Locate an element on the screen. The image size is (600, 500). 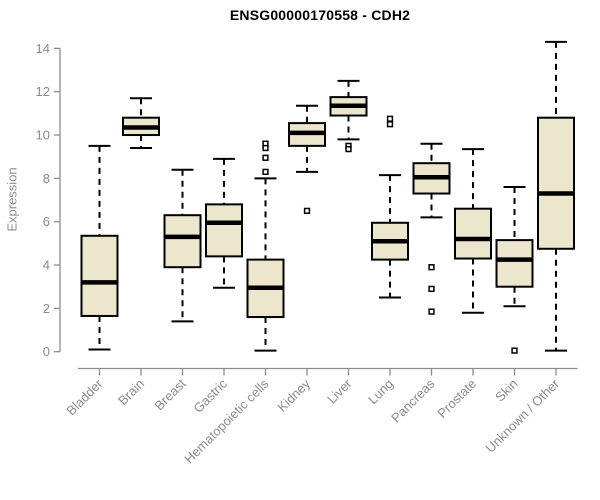
x-tick-label: Skin is located at coordinates (506, 390).